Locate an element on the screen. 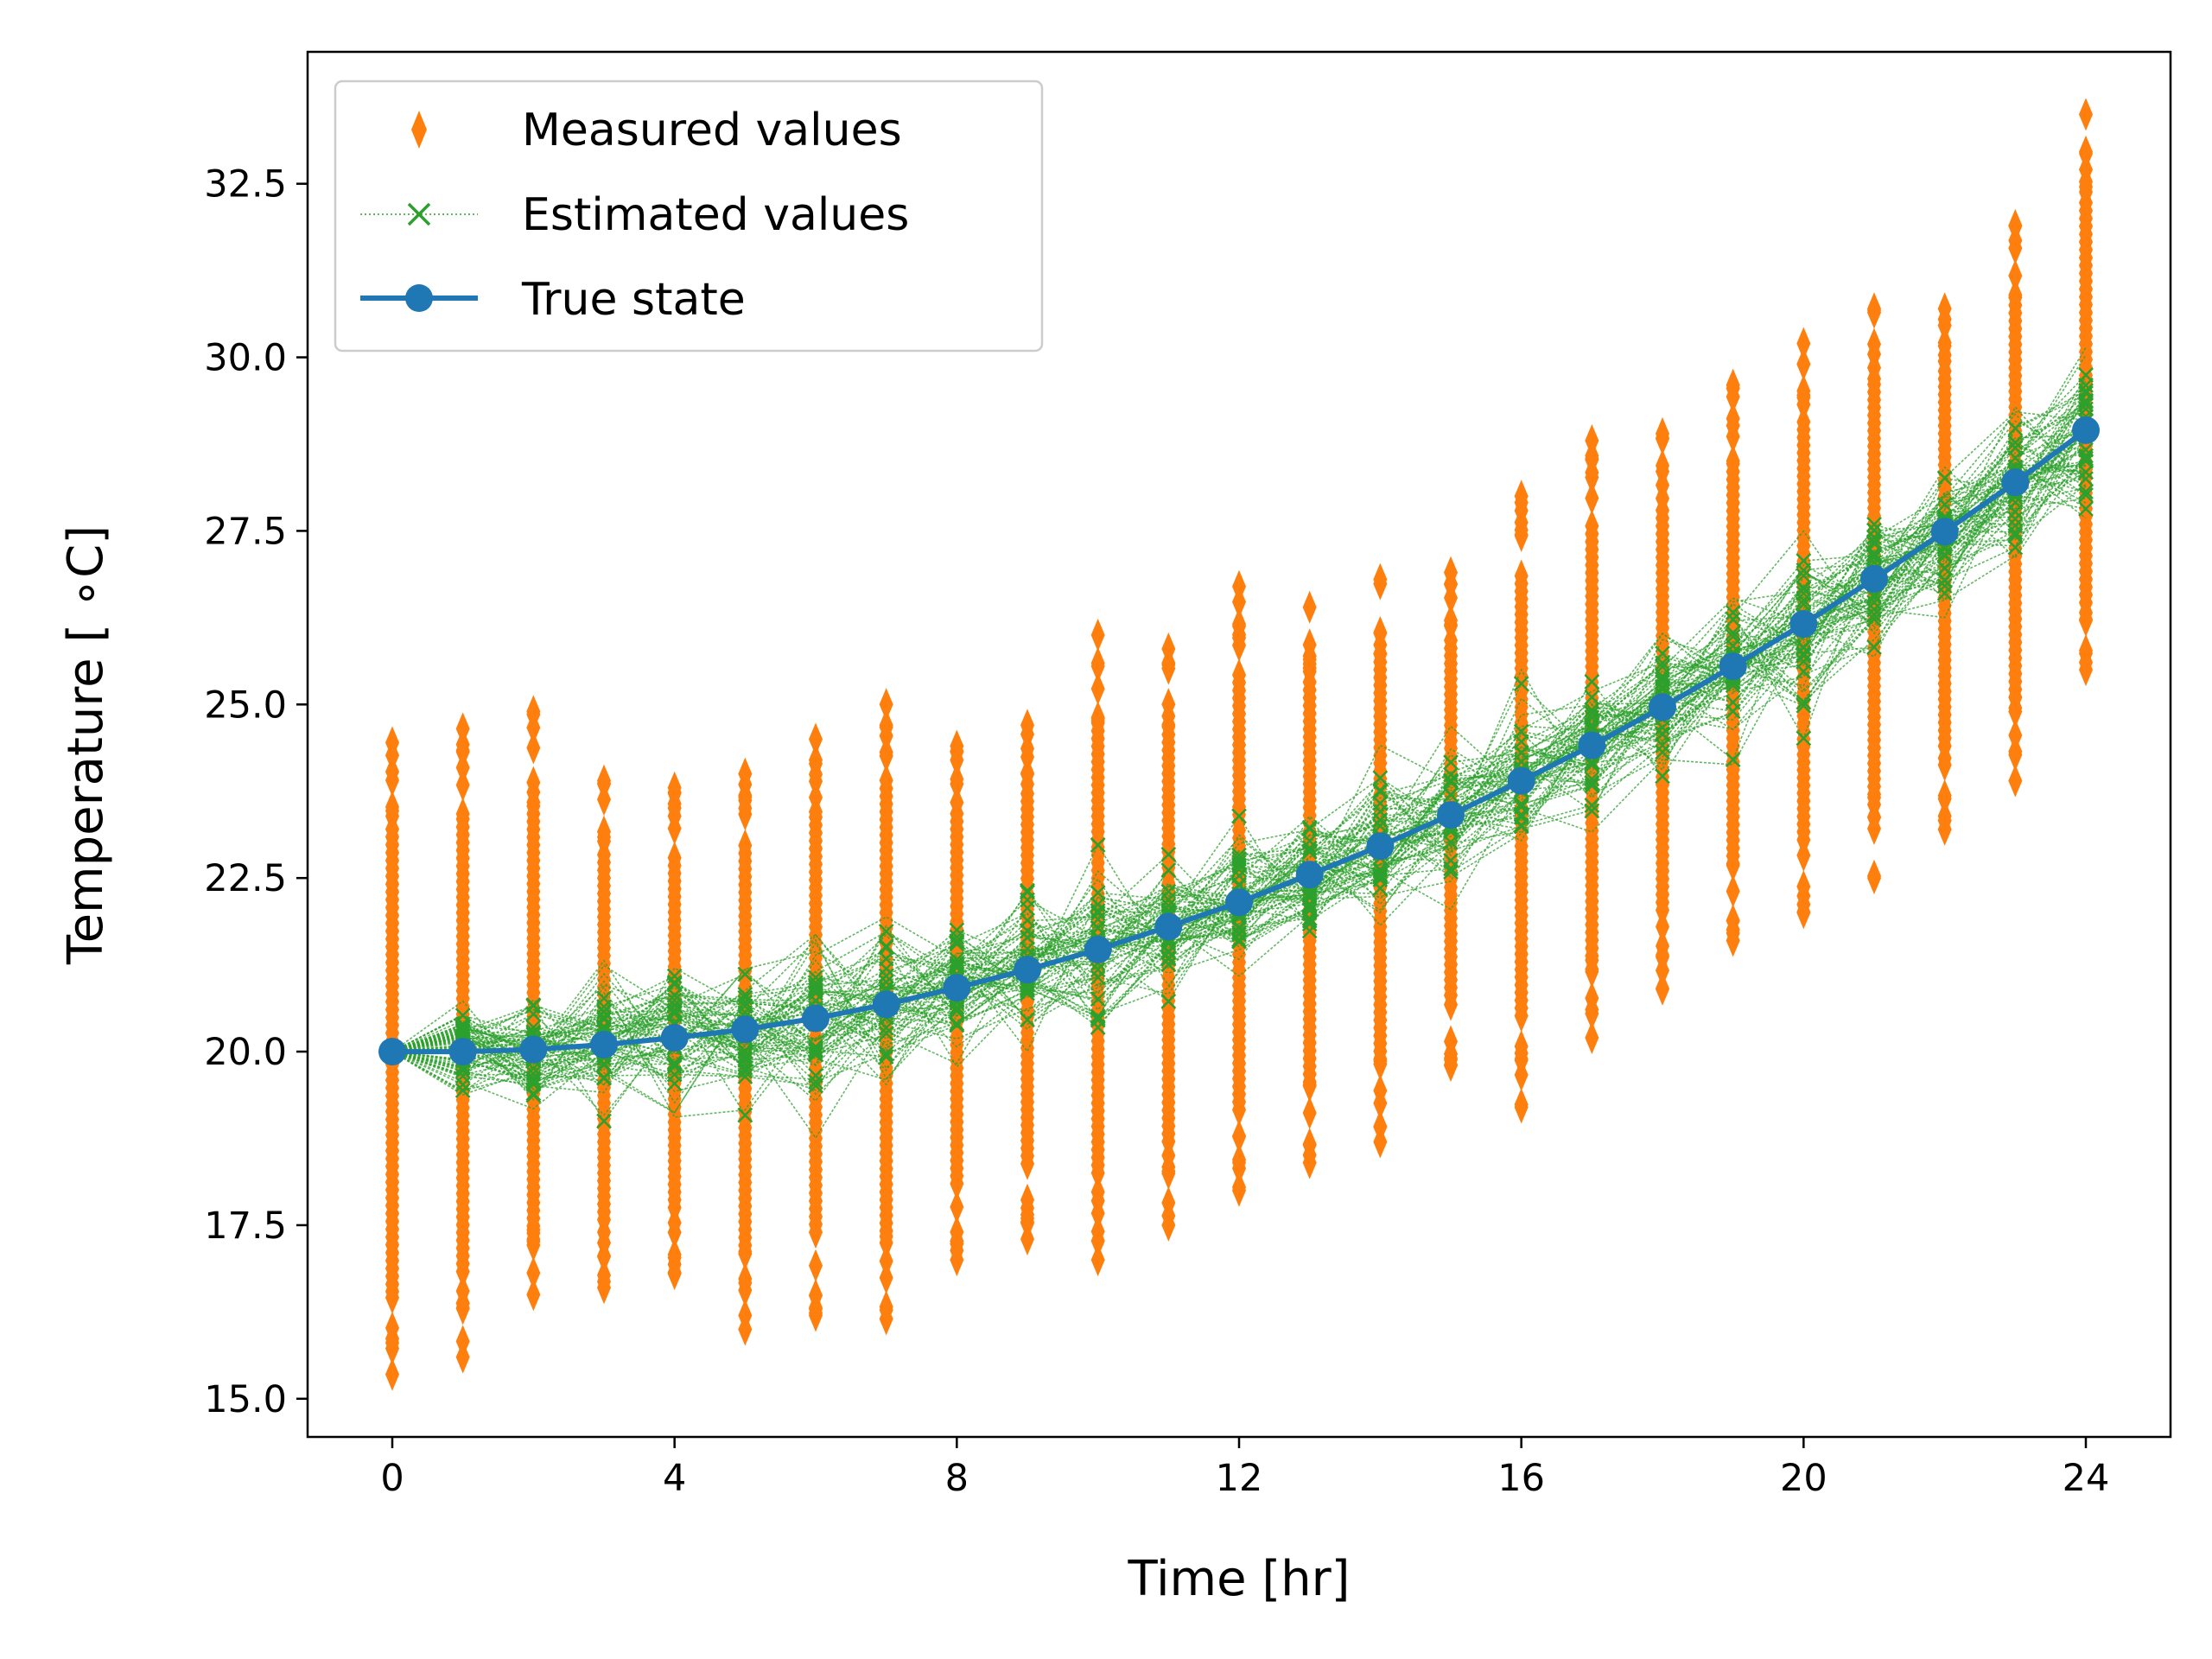 The image size is (2212, 1659). x-tick-label: 16 is located at coordinates (1521, 1478).